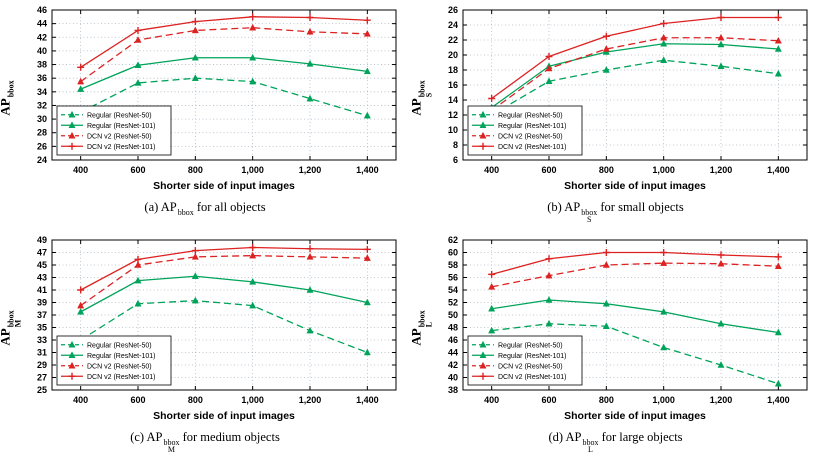  What do you see at coordinates (616, 441) in the screenshot?
I see `chart-d-caption: (d) AP bbox L for large objects` at bounding box center [616, 441].